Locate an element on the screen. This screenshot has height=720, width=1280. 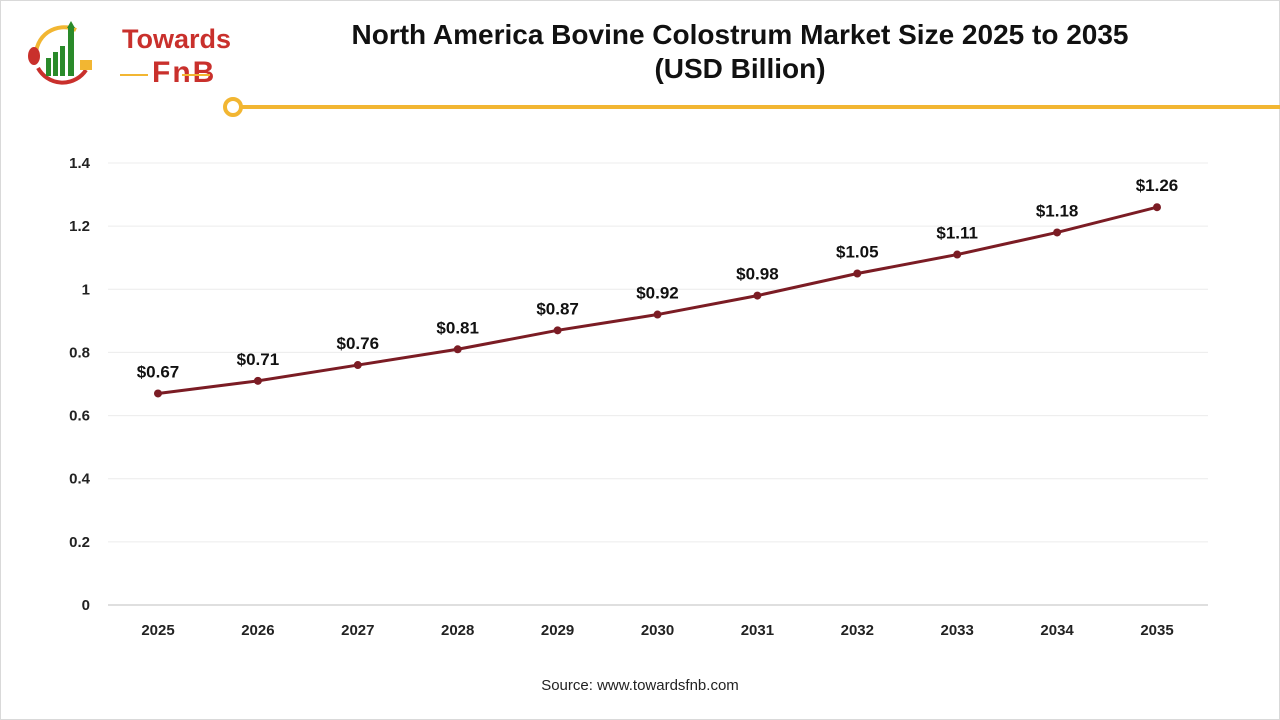
x-tick-label: 2034 is located at coordinates (1057, 630).